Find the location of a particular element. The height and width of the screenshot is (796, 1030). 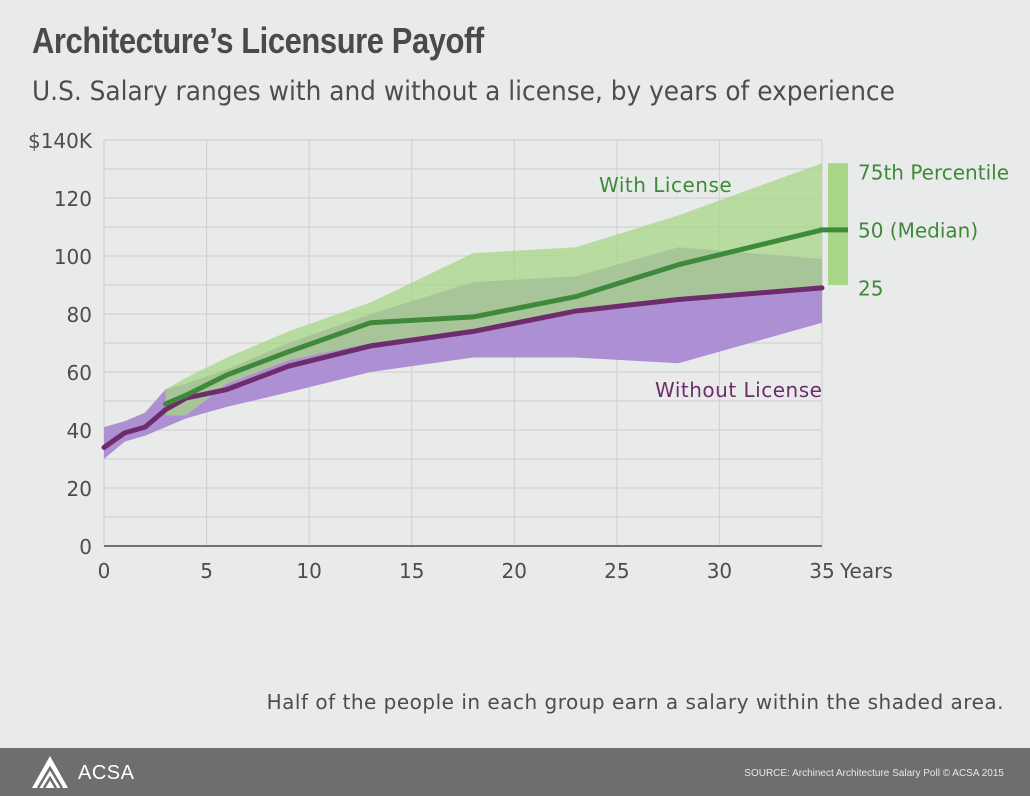

annotation-with-license: With License is located at coordinates (665, 185).